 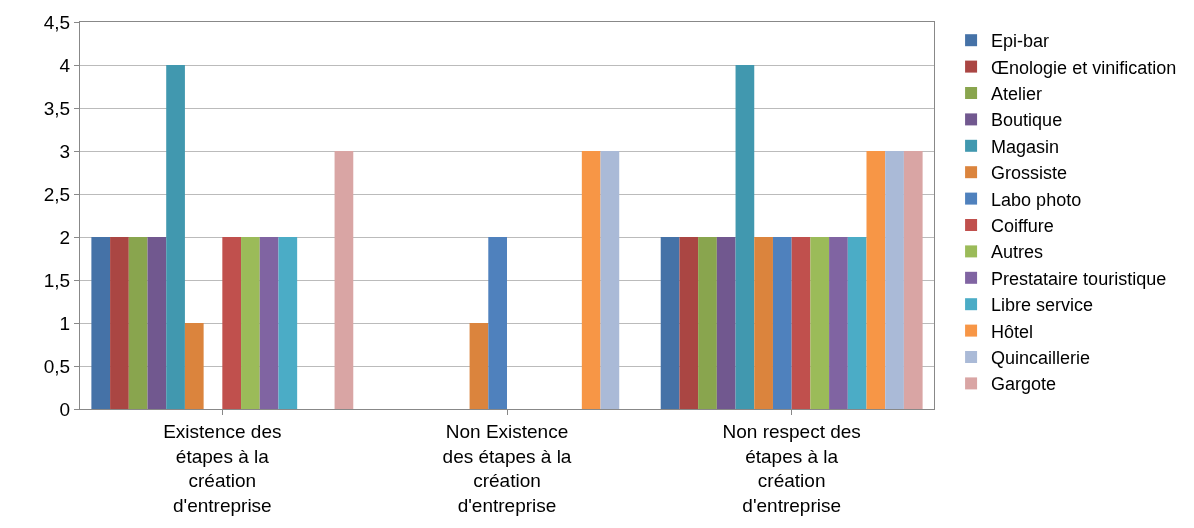 I want to click on legend-label: Œnologie et vinification, so click(x=1084, y=67).